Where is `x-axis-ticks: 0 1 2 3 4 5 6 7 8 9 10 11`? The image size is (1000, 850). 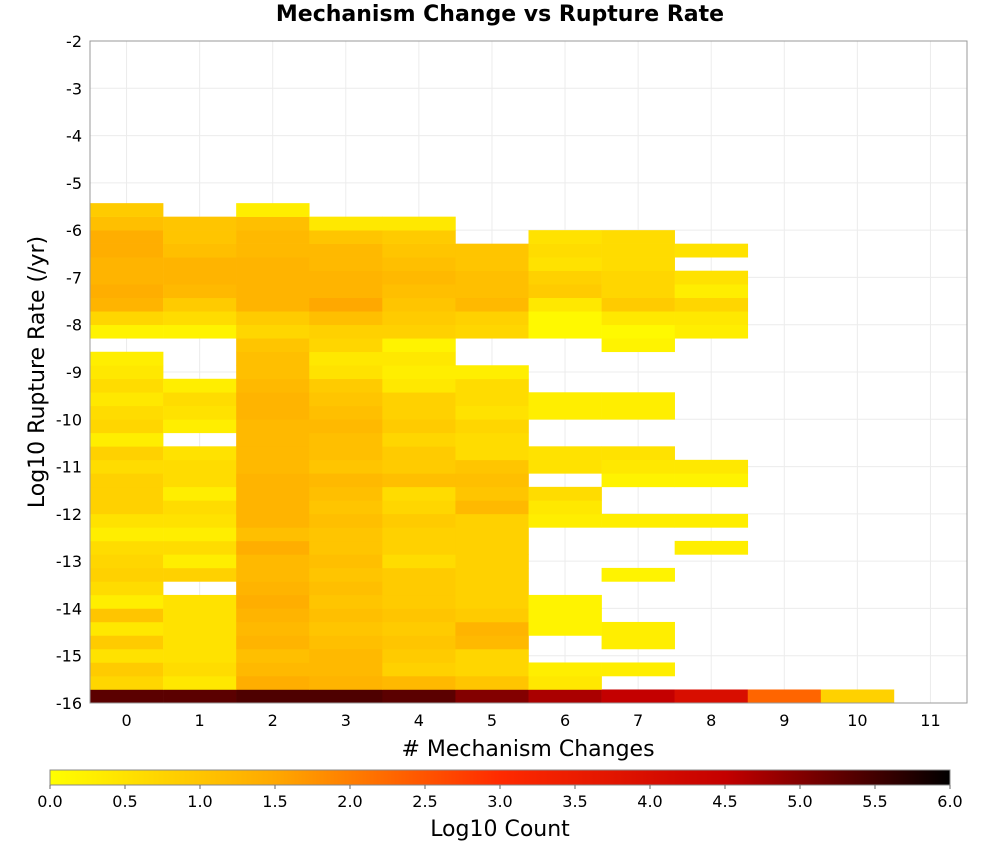 x-axis-ticks: 0 1 2 3 4 5 6 7 8 9 10 11 is located at coordinates (530, 720).